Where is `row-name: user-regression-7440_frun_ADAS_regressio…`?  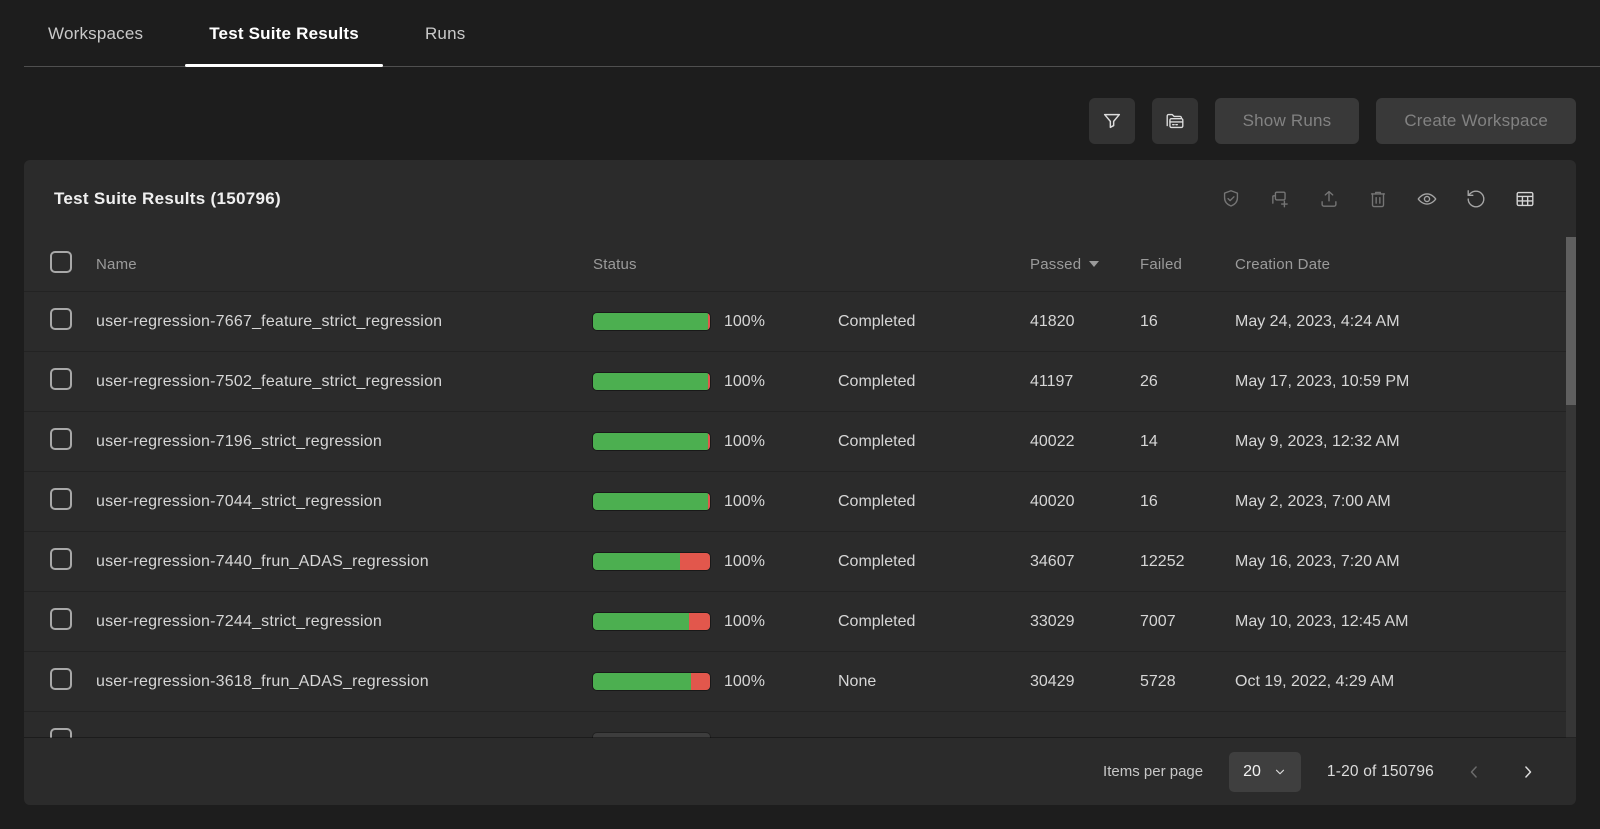 row-name: user-regression-7440_frun_ADAS_regressio… is located at coordinates (262, 561).